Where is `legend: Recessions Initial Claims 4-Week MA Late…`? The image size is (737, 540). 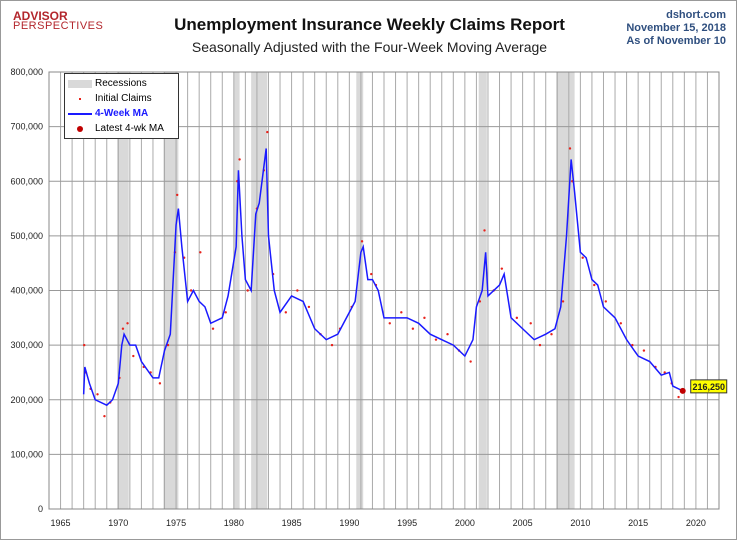
legend: Recessions Initial Claims 4-Week MA Late… is located at coordinates (121, 106).